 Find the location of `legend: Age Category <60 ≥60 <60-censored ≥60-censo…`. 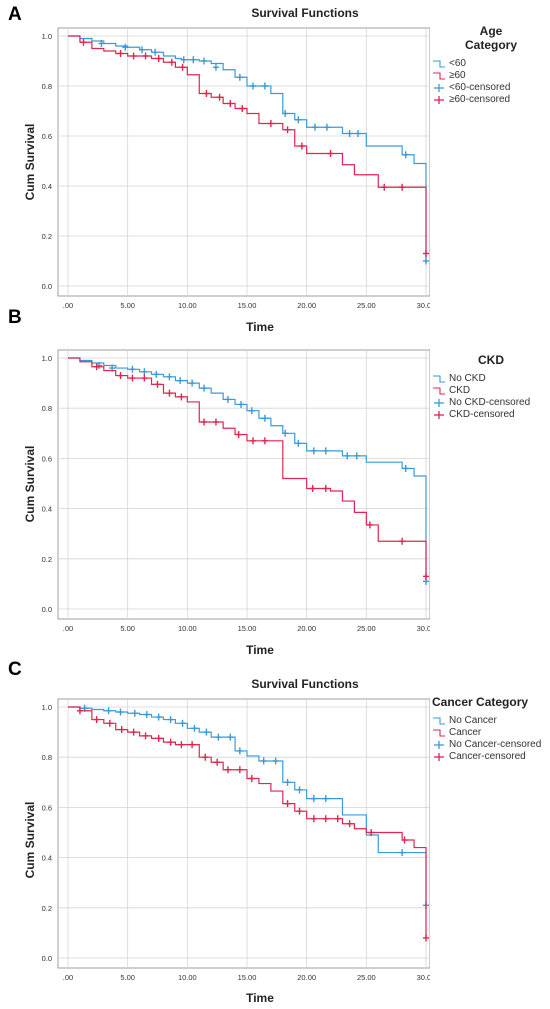

legend: Age Category <60 ≥60 <60-censored ≥60-censo… is located at coordinates (491, 65).